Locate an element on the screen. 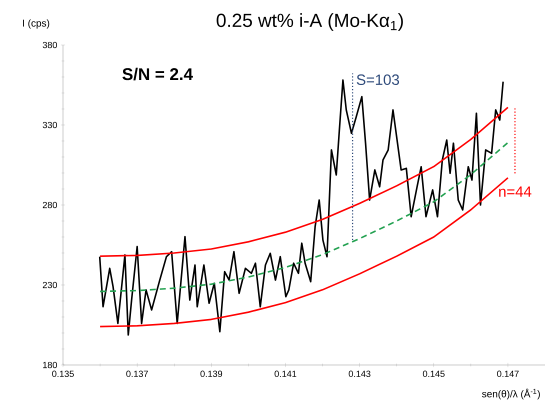 This screenshot has width=546, height=407. x-tick-label: 0.145 is located at coordinates (433, 373).